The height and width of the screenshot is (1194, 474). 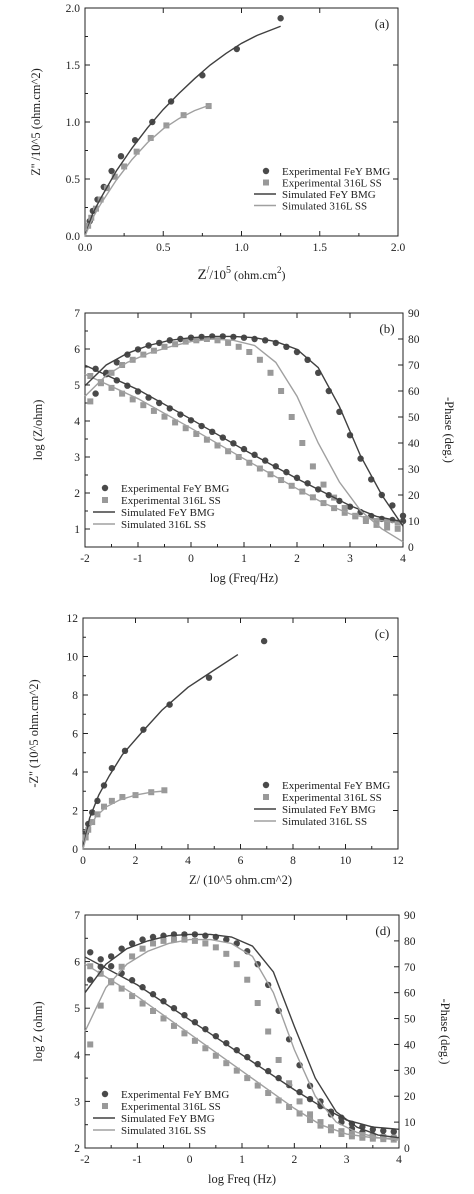 I want to click on x-axis-title: Z/ (10^5 ohm.cm^2), so click(x=240, y=880).